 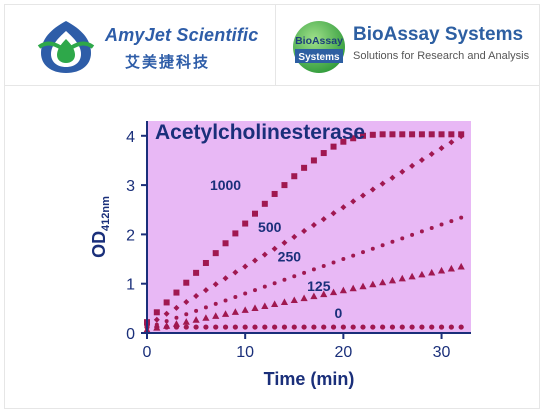 What do you see at coordinates (319, 47) in the screenshot?
I see `bioassay-badge-icon: BioAssay Systems` at bounding box center [319, 47].